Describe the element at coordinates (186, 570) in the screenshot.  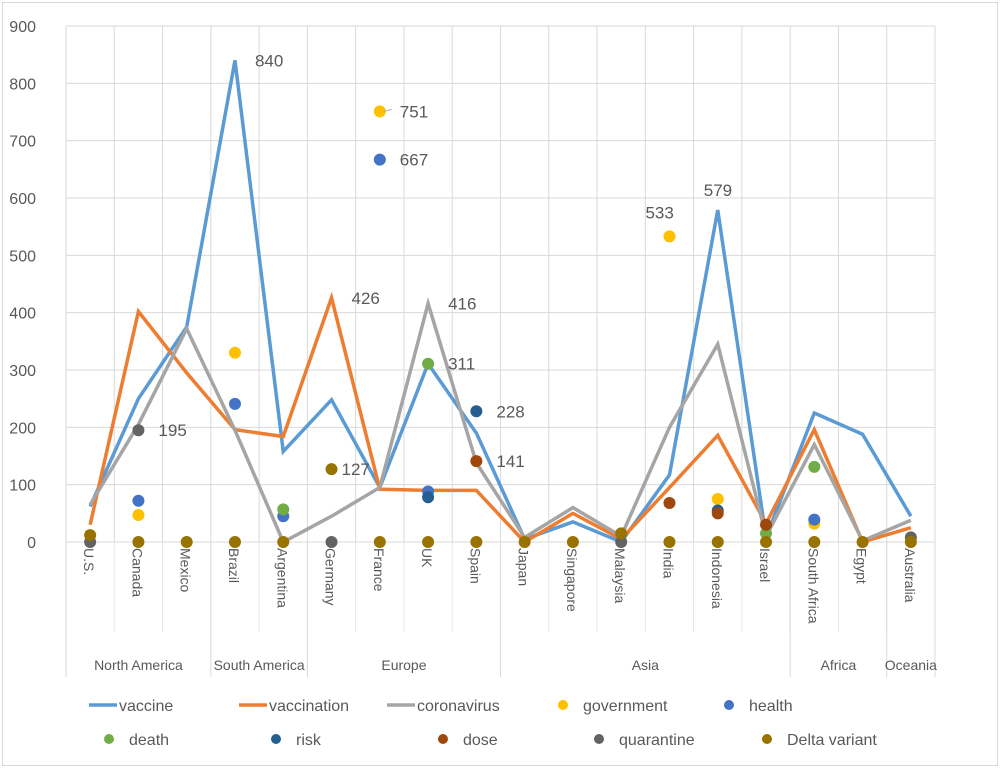
I see `x-tick-label: Mexico` at that location.